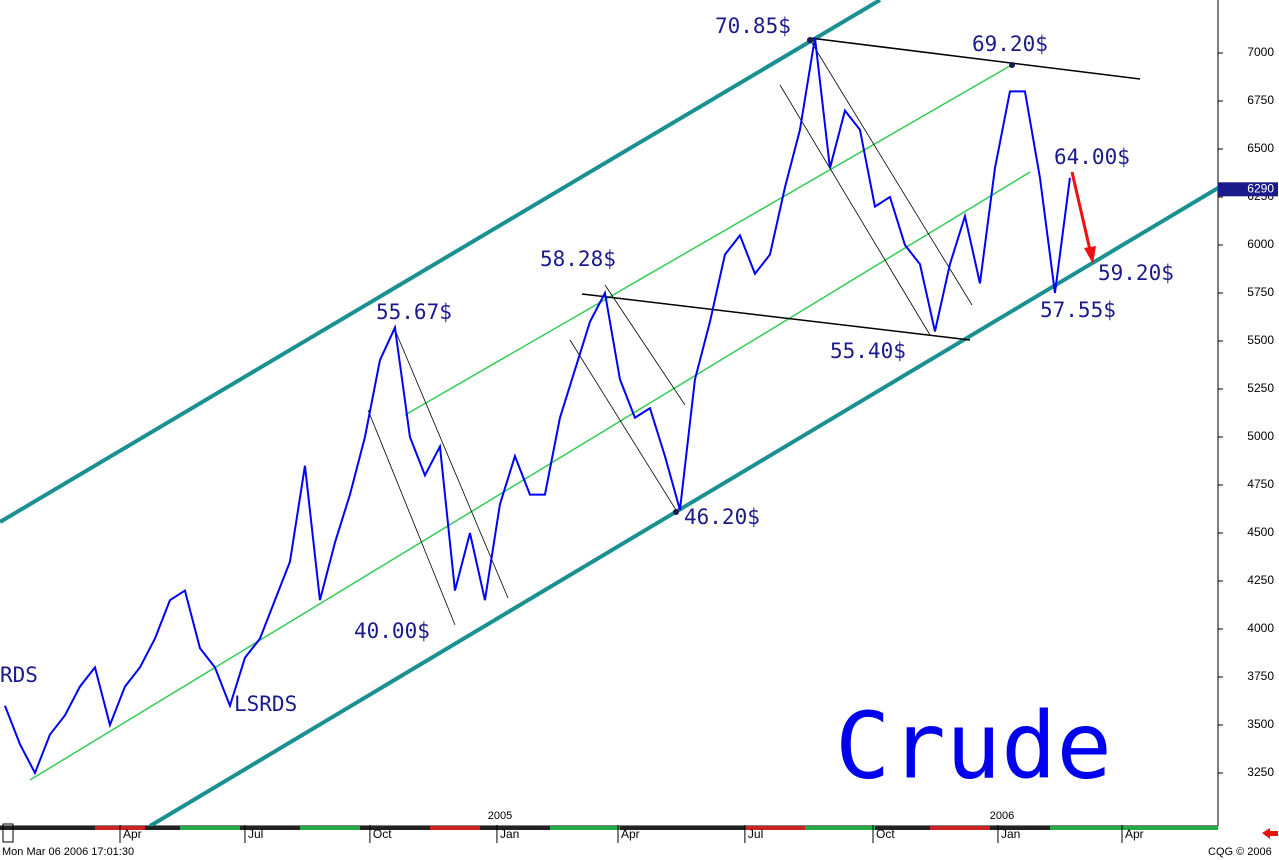  Describe the element at coordinates (868, 351) in the screenshot. I see `annotation: 55.40$` at that location.